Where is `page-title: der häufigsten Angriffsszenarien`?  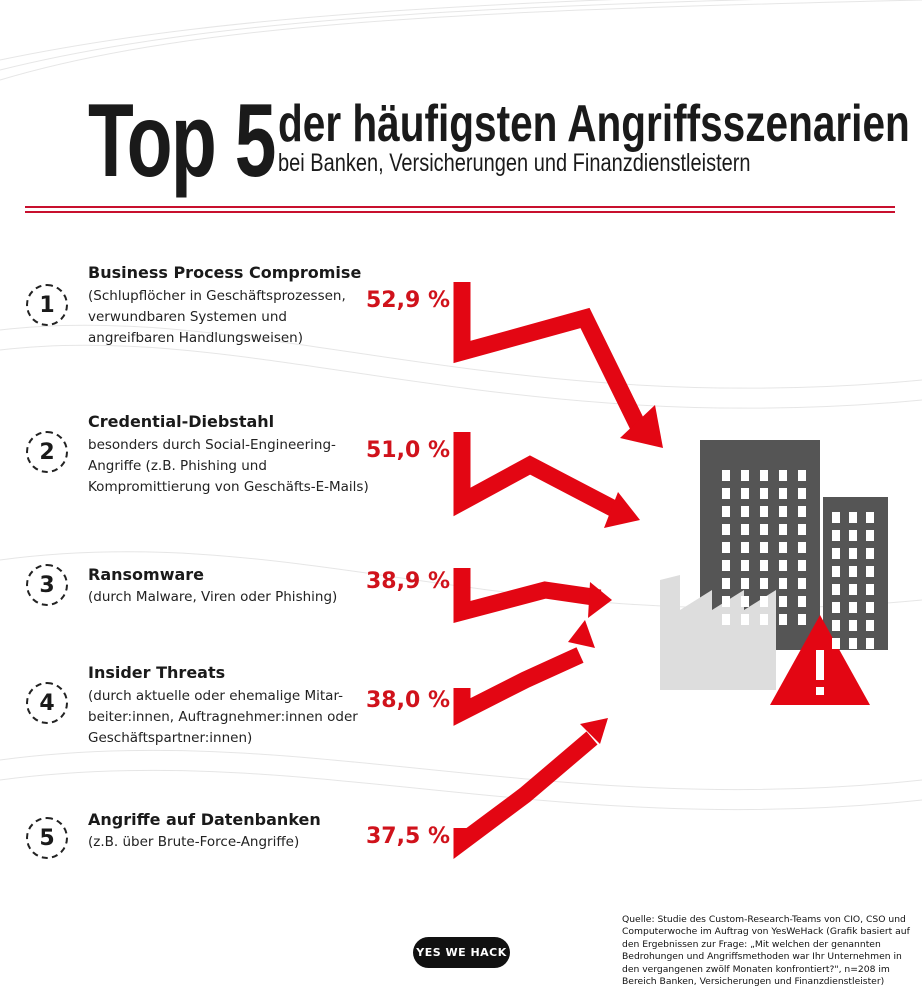
page-title: der häufigsten Angriffsszenarien is located at coordinates (594, 124).